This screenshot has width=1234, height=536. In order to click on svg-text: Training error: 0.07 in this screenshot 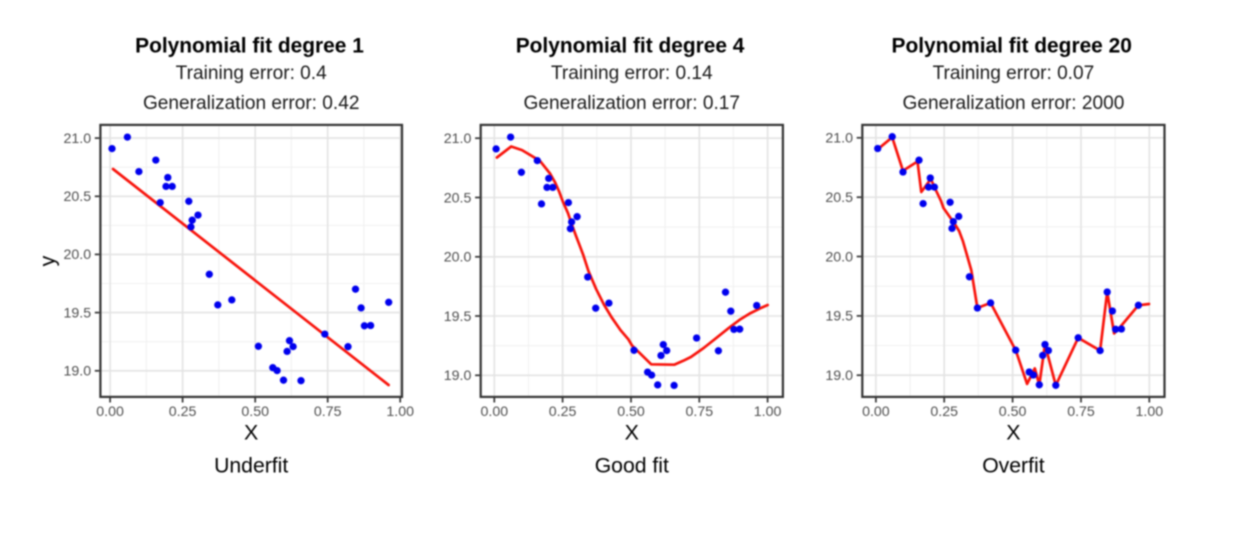, I will do `click(1014, 73)`.